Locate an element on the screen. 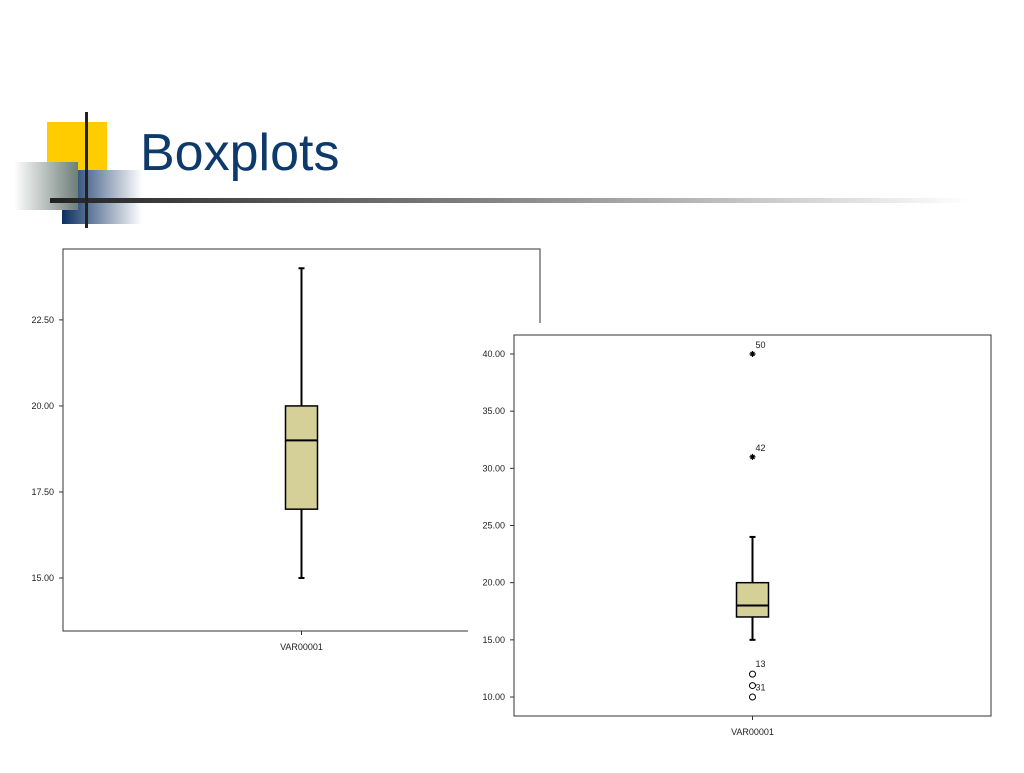 This screenshot has width=1024, height=773. title-decoration is located at coordinates (492, 170).